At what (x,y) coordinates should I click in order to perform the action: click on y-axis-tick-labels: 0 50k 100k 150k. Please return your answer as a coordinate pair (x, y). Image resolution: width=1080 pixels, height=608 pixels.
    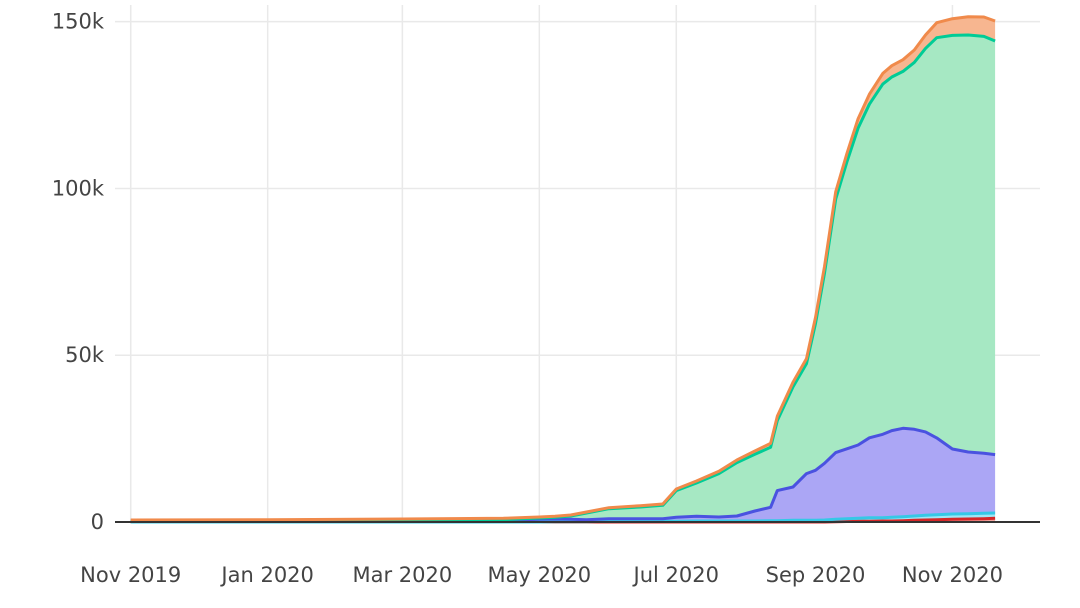
    Looking at the image, I should click on (78, 272).